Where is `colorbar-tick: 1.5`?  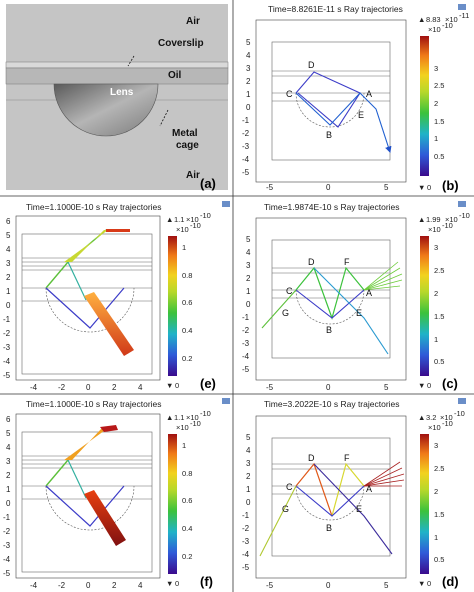 colorbar-tick: 1.5 is located at coordinates (439, 121).